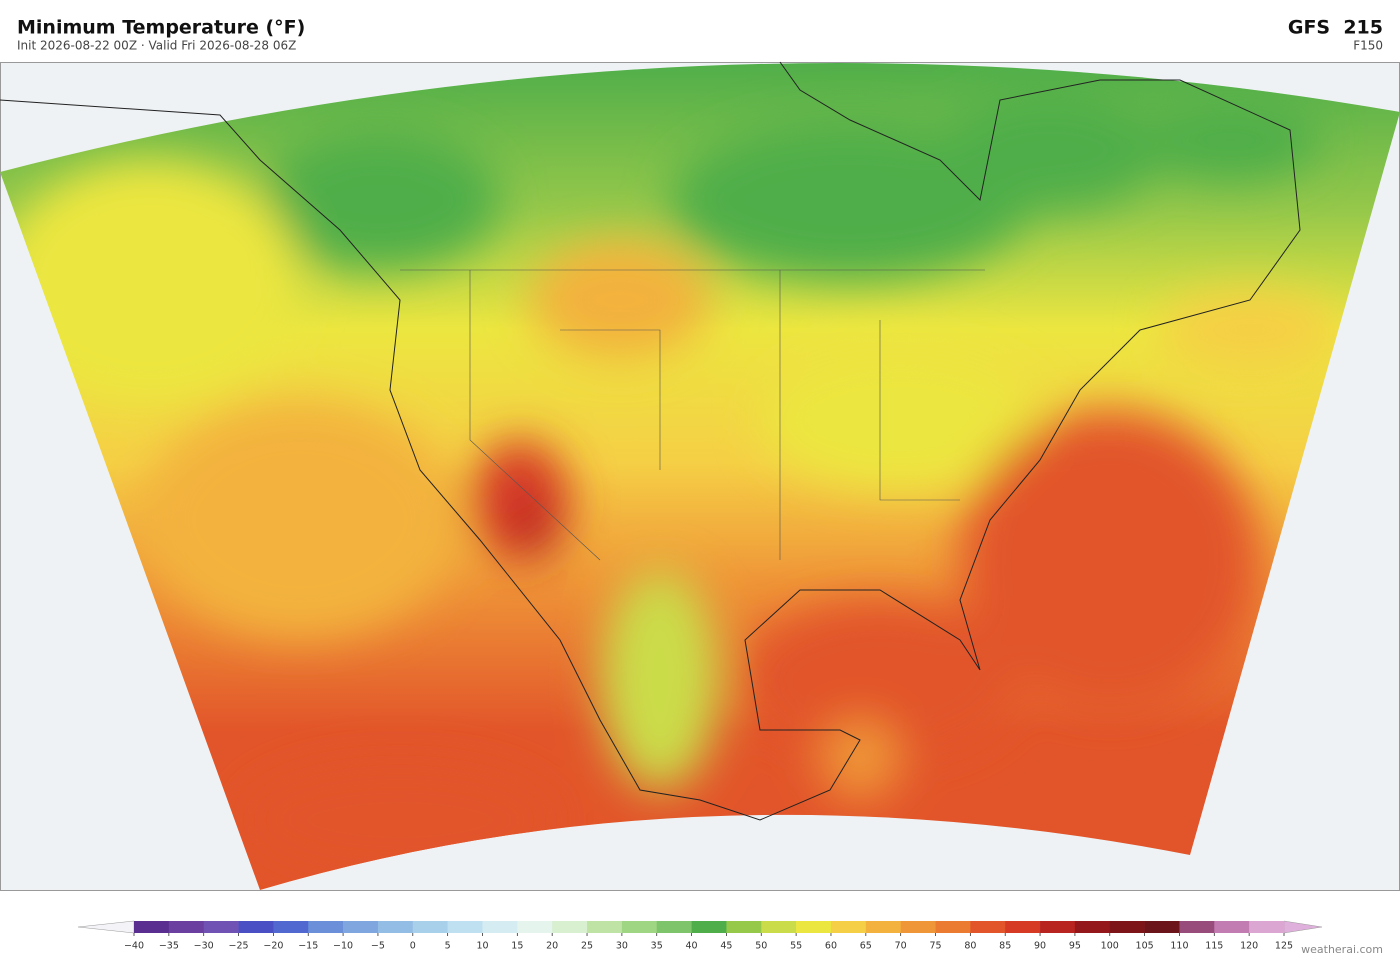 This screenshot has width=1400, height=964. Describe the element at coordinates (657, 946) in the screenshot. I see `colorbar-tick-label: 35` at that location.